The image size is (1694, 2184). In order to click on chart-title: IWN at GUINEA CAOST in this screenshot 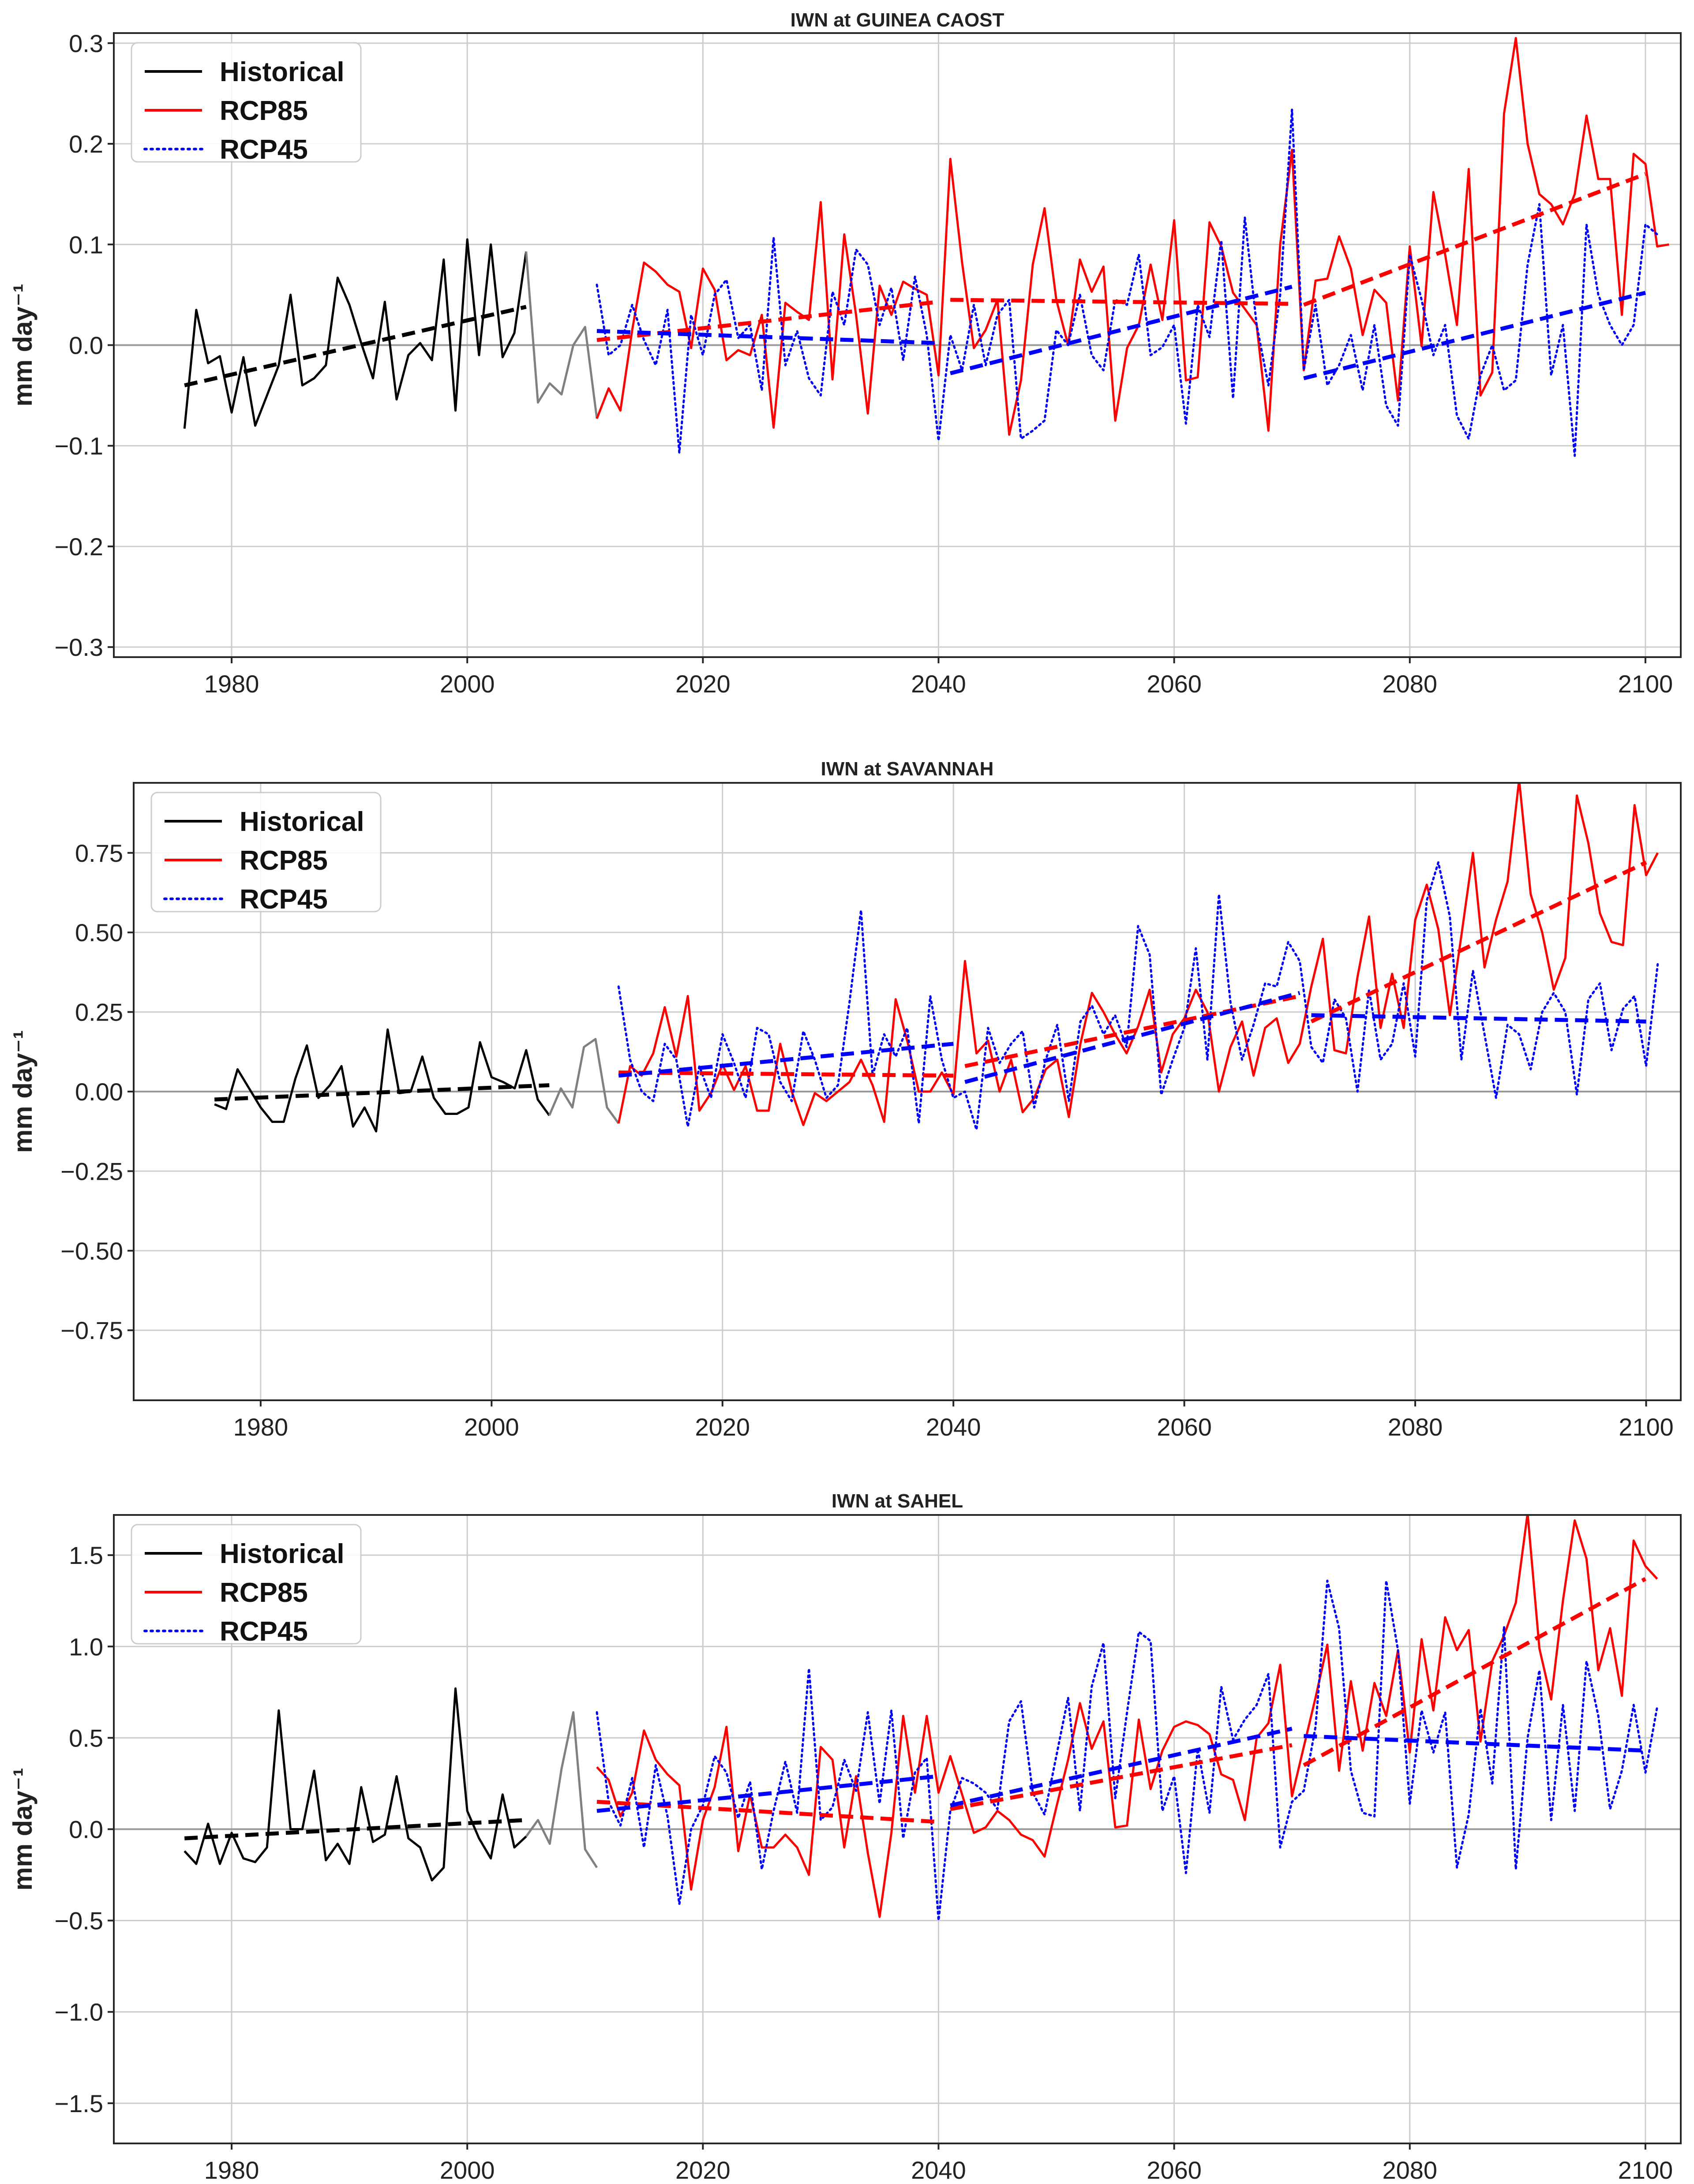, I will do `click(898, 20)`.